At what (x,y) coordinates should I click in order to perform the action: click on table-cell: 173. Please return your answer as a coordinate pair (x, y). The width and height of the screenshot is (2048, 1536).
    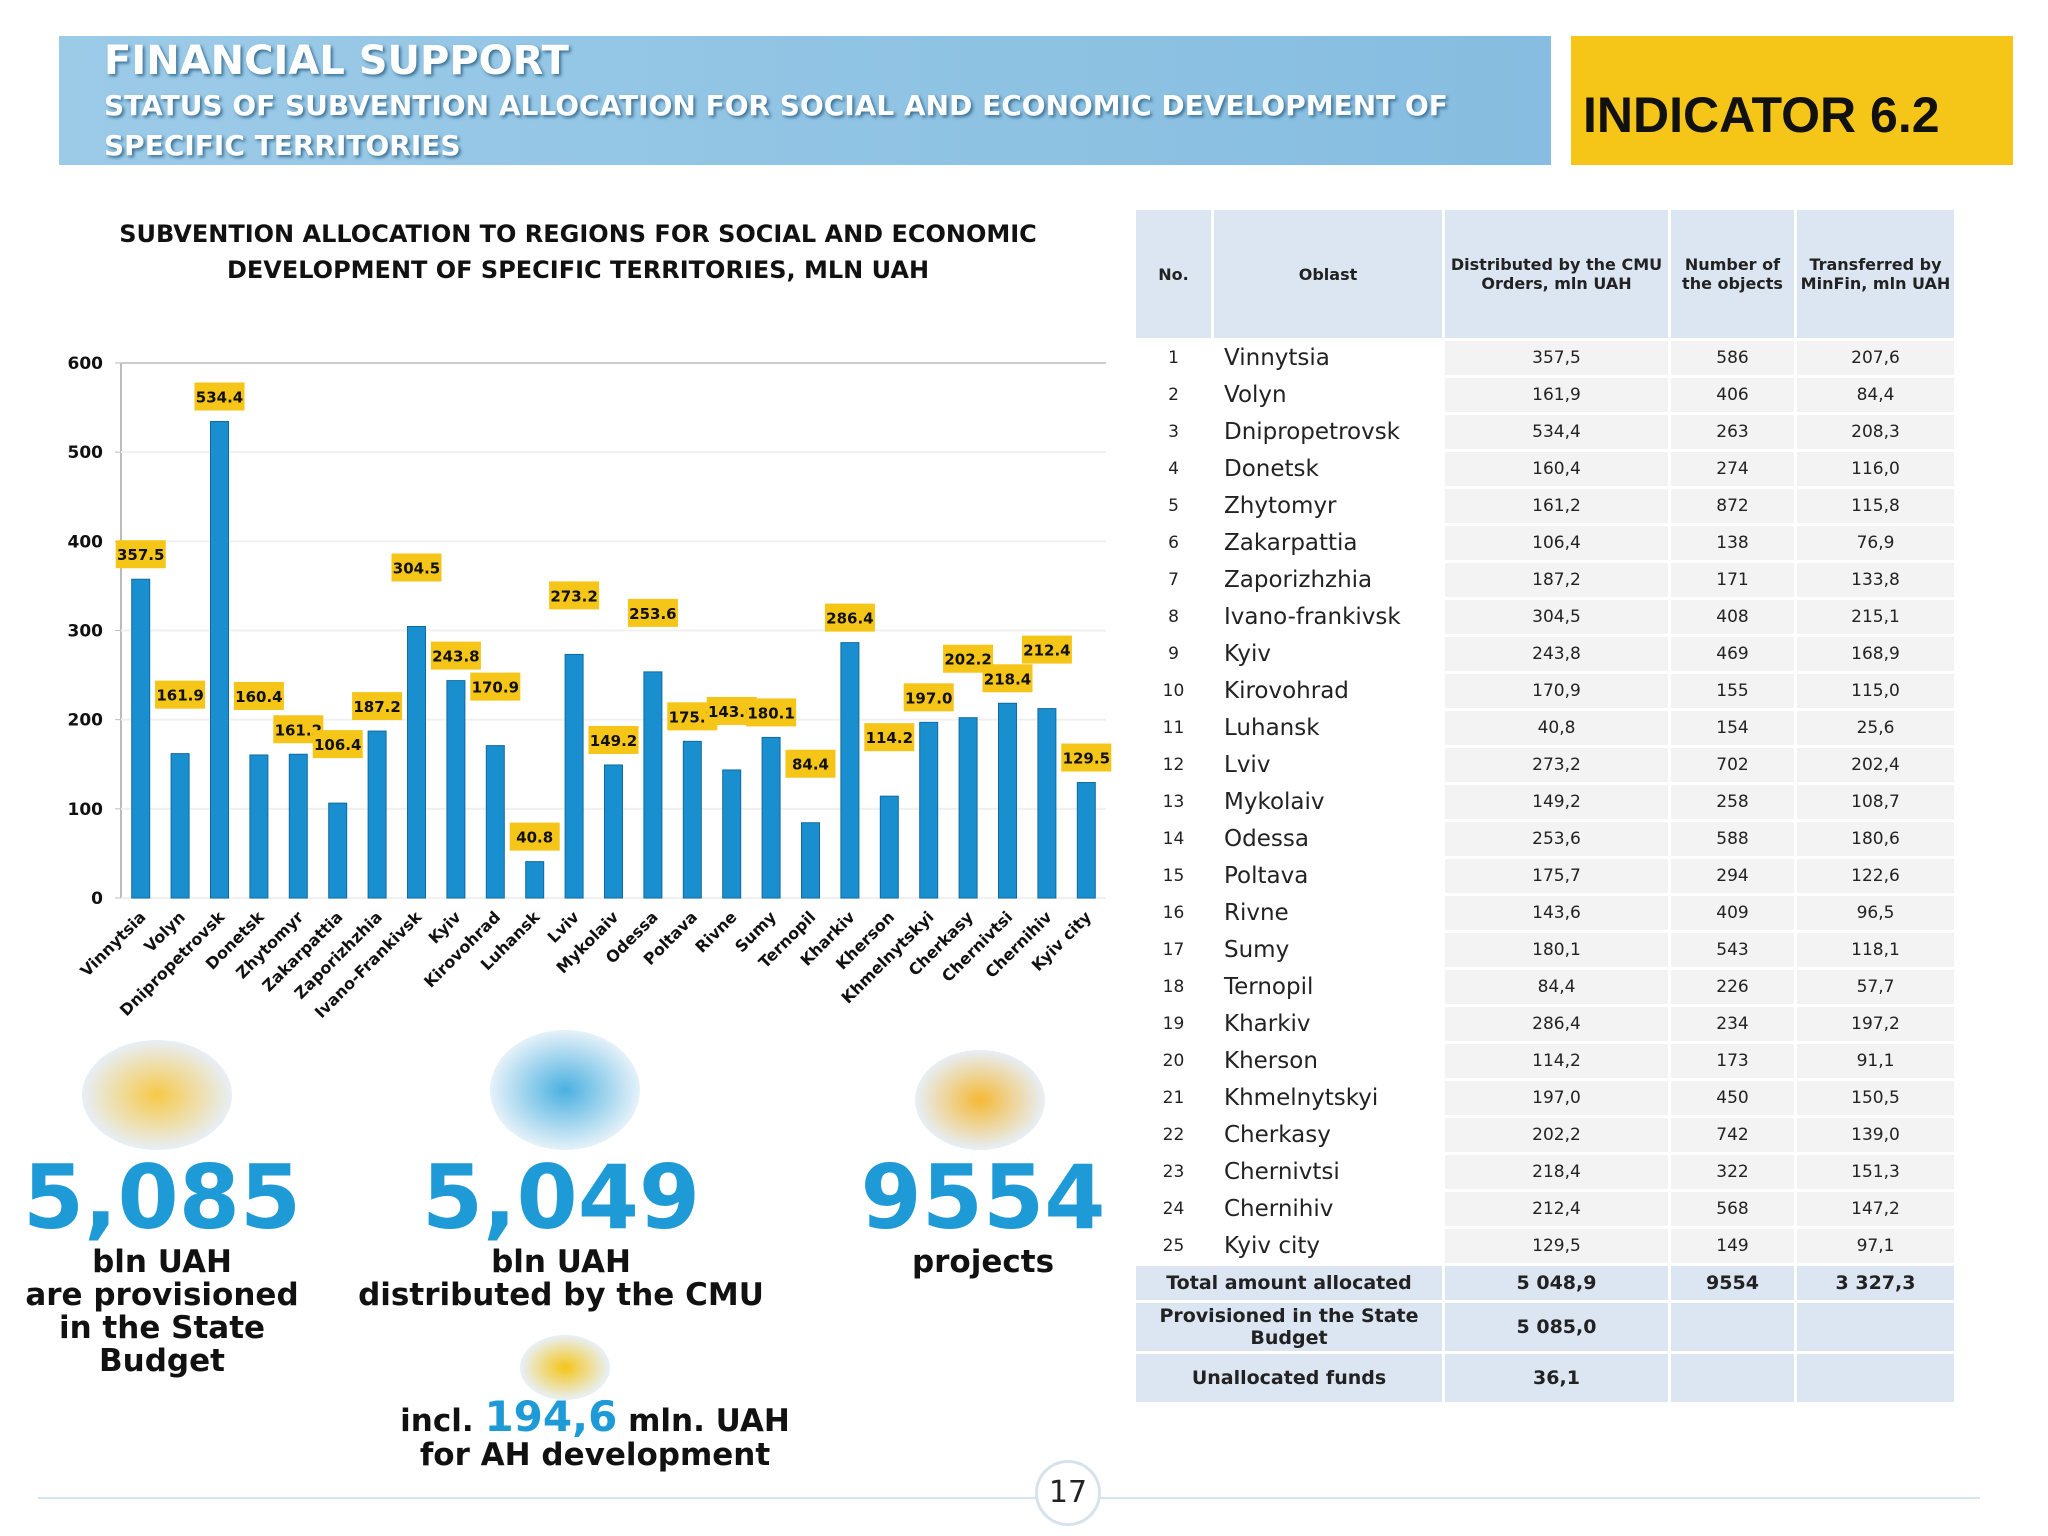
    Looking at the image, I should click on (1732, 1061).